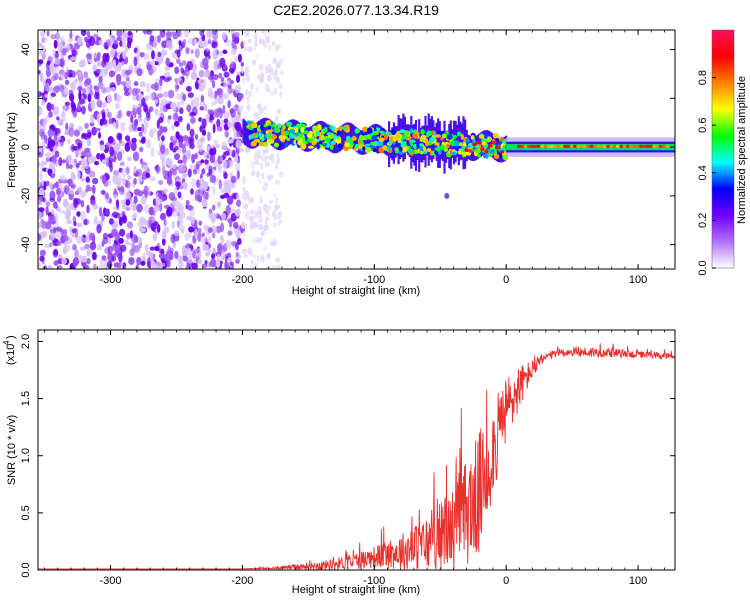  Describe the element at coordinates (111, 280) in the screenshot. I see `x-tick-label: -300` at that location.